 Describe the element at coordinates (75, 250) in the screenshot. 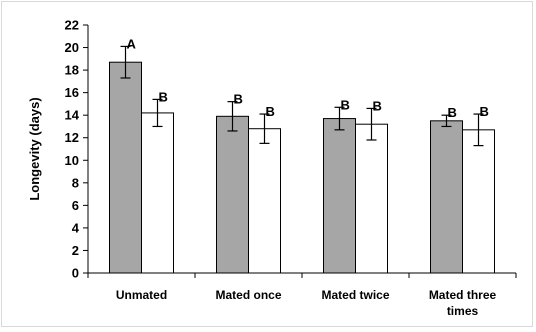

I see `y-tick-label: 2` at that location.